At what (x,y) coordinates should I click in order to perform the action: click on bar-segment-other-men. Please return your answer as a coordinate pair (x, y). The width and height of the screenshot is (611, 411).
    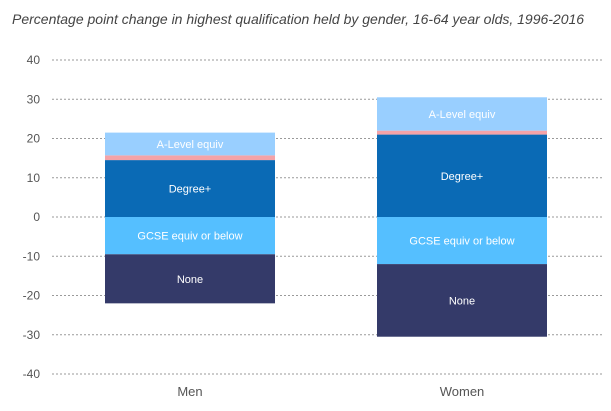
    Looking at the image, I should click on (190, 158).